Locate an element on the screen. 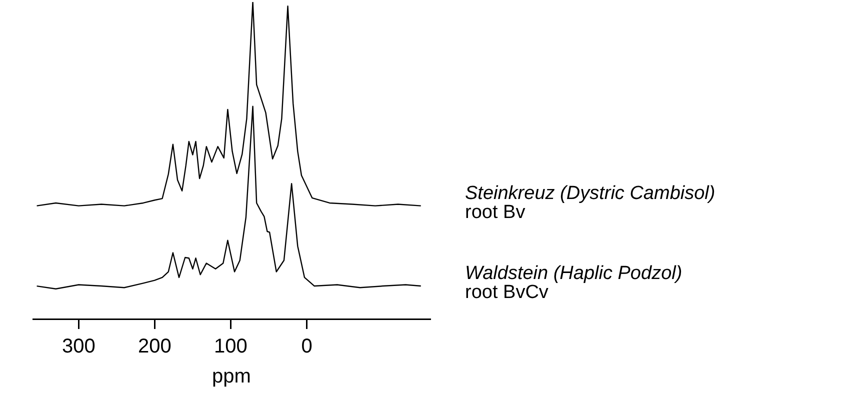 This screenshot has width=858, height=397. text: root BvCv is located at coordinates (507, 293).